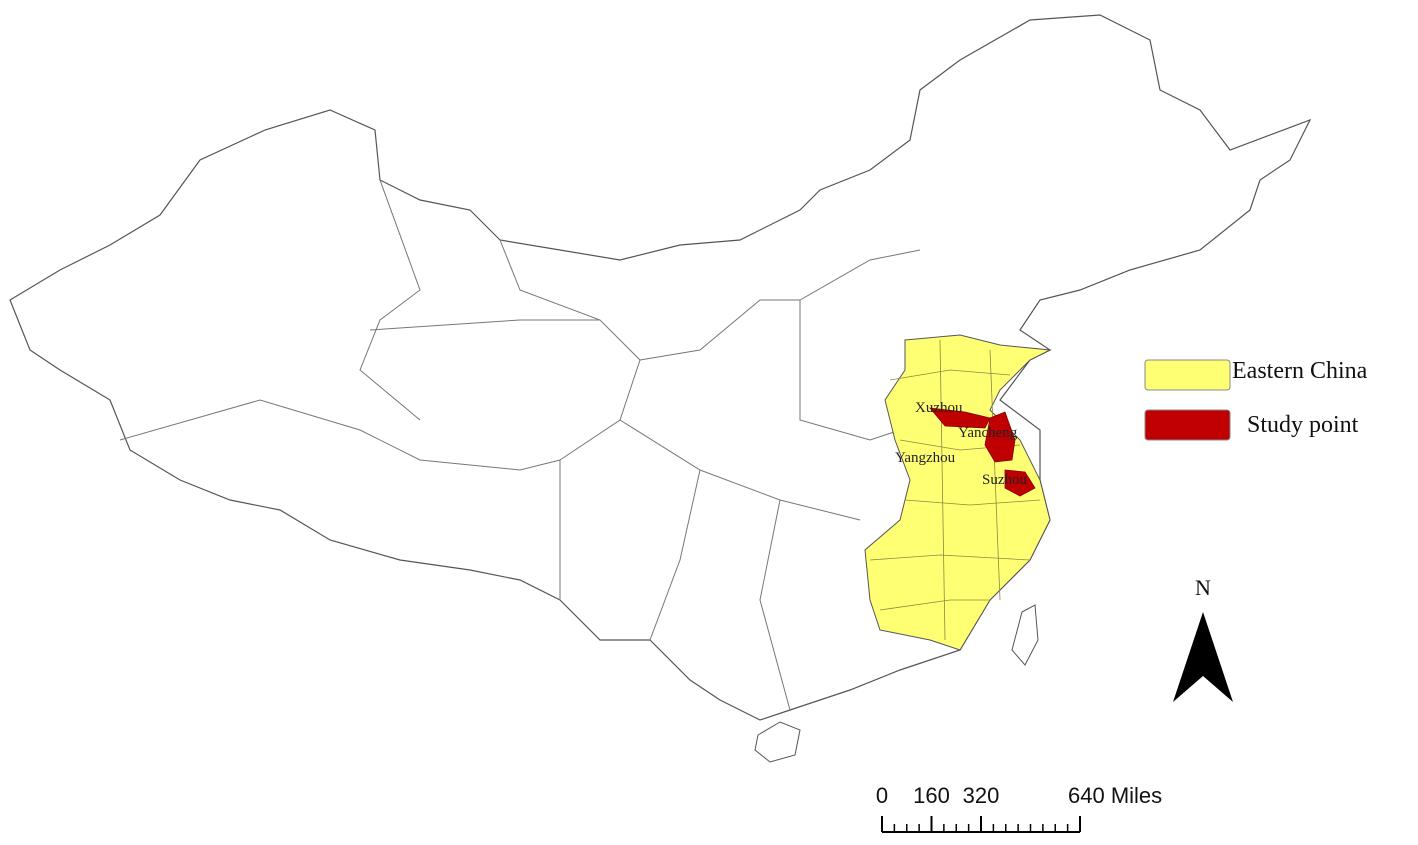 The image size is (1418, 845). Describe the element at coordinates (939, 408) in the screenshot. I see `city-label: Xuzhou` at that location.